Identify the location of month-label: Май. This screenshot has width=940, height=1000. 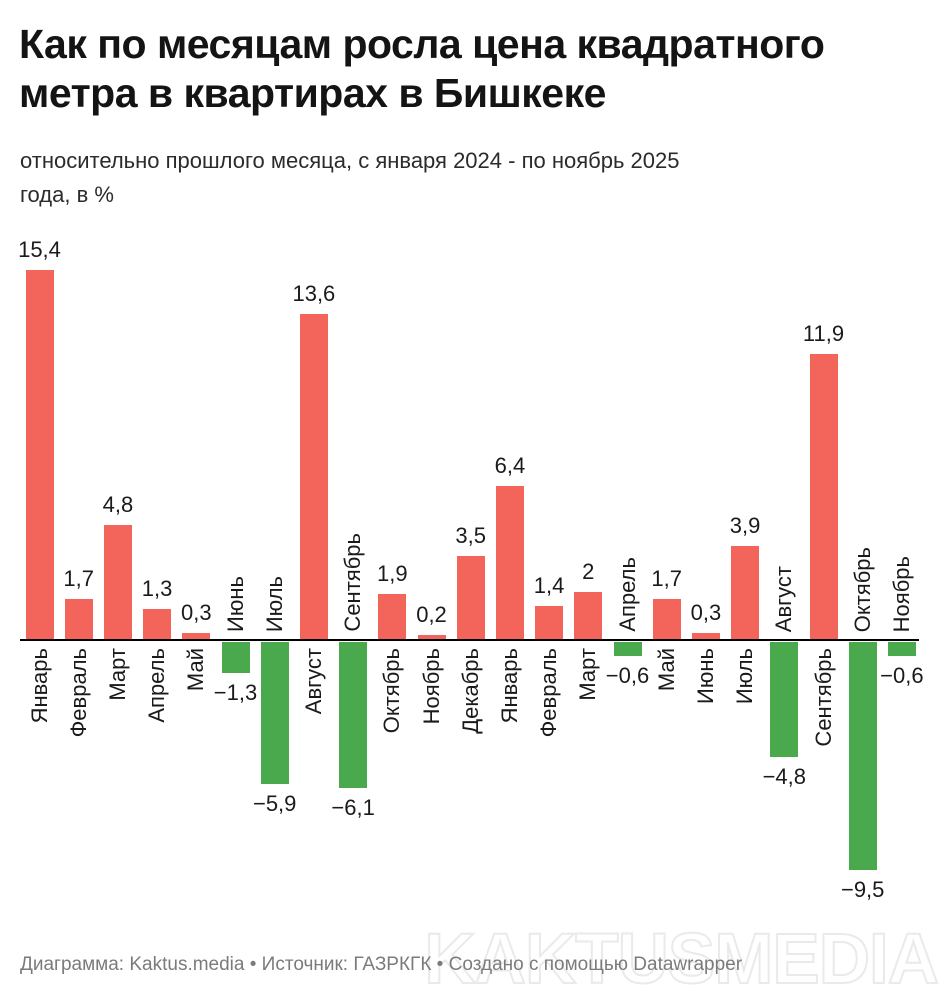
(666, 670).